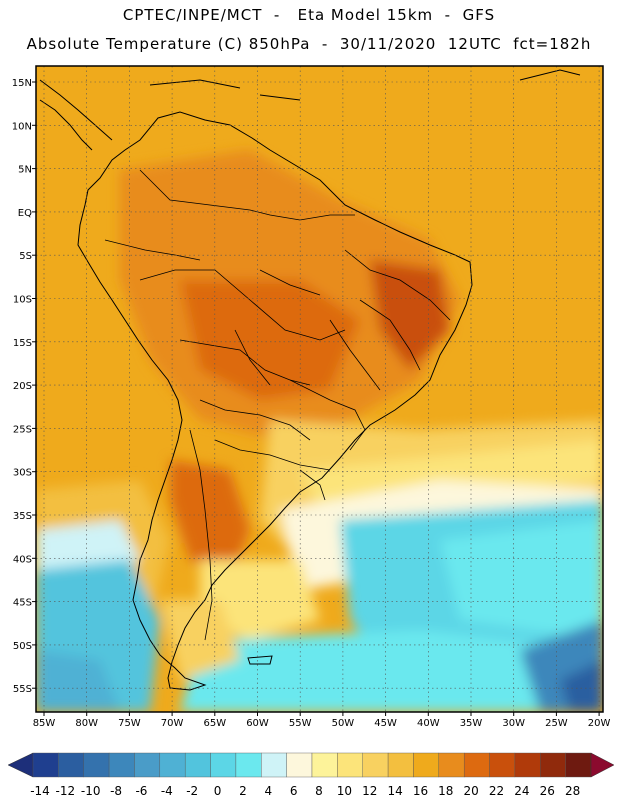  What do you see at coordinates (44, 723) in the screenshot?
I see `longitude-label: 85W` at bounding box center [44, 723].